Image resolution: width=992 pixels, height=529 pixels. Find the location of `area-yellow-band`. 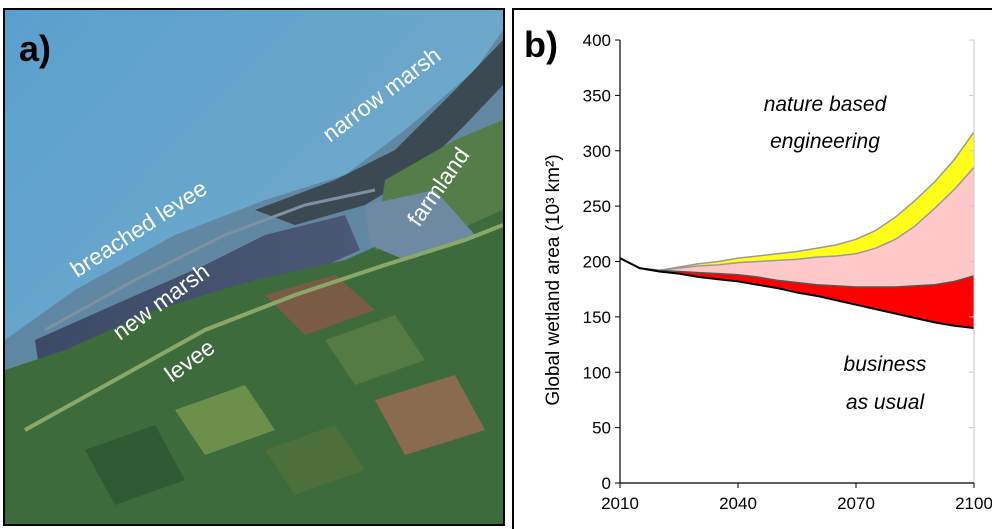

area-yellow-band is located at coordinates (797, 201).